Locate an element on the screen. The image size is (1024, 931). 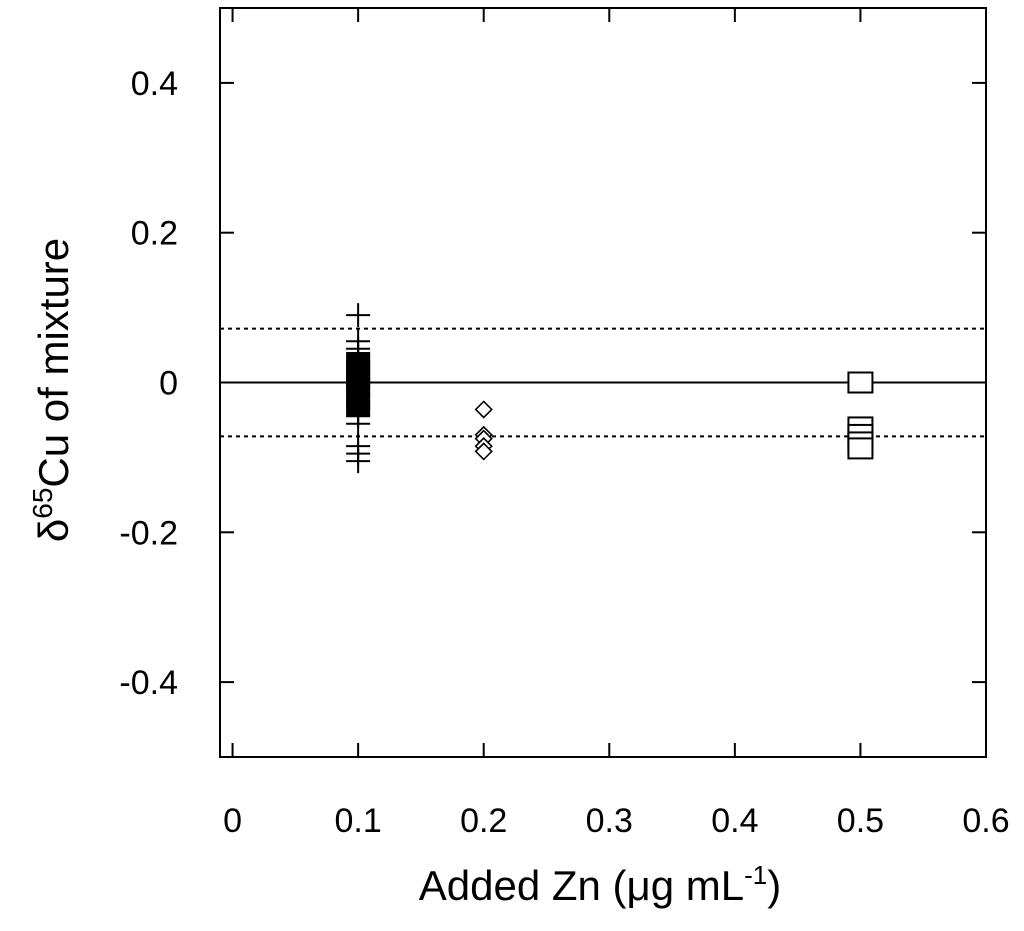
x-axis-title-unit: g mL is located at coordinates (697, 885).